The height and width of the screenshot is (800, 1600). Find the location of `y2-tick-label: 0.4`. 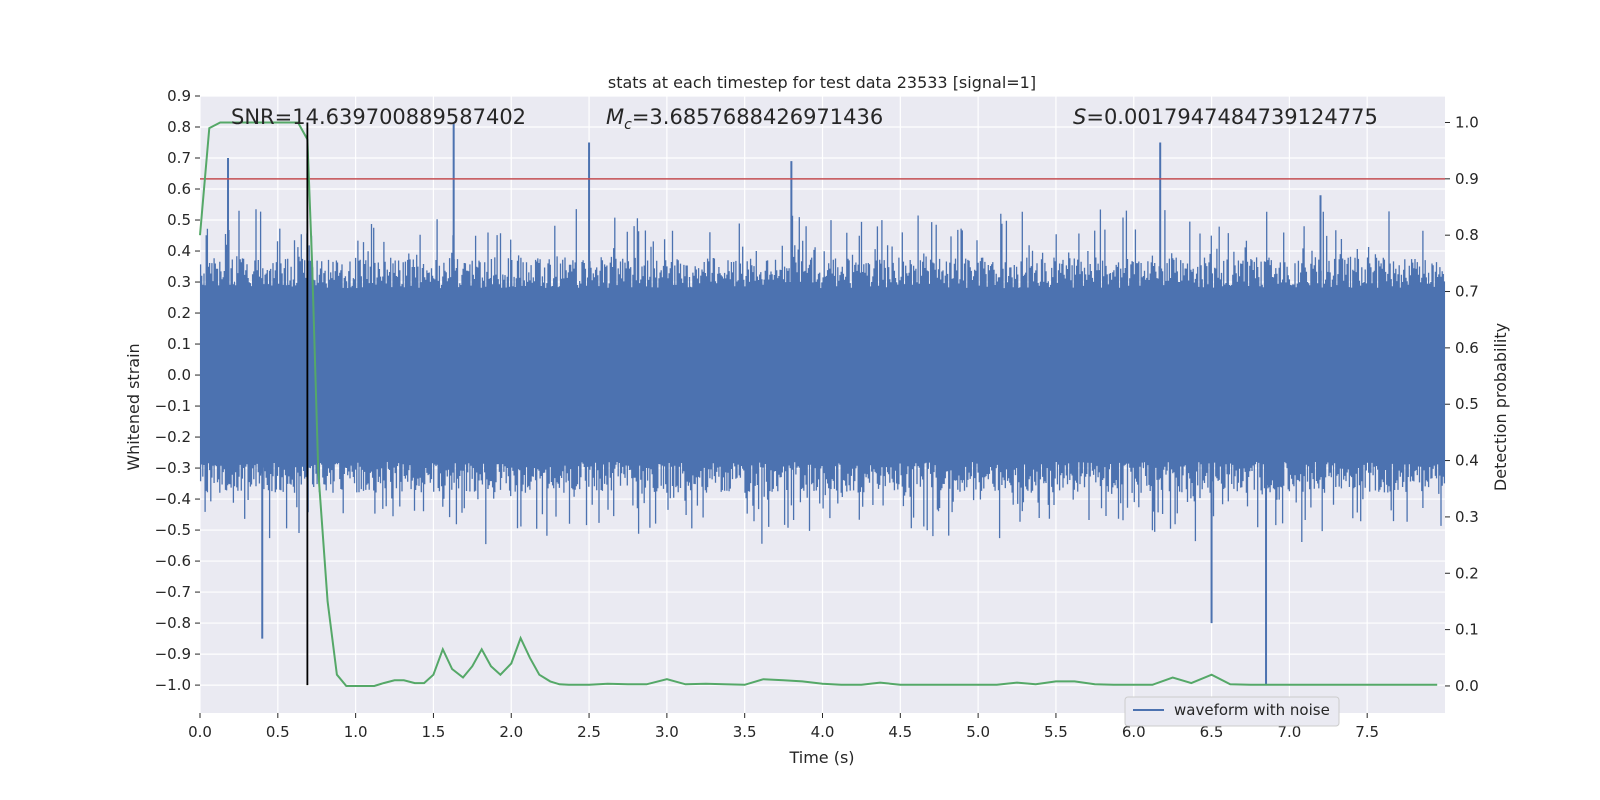

y2-tick-label: 0.4 is located at coordinates (1467, 461).